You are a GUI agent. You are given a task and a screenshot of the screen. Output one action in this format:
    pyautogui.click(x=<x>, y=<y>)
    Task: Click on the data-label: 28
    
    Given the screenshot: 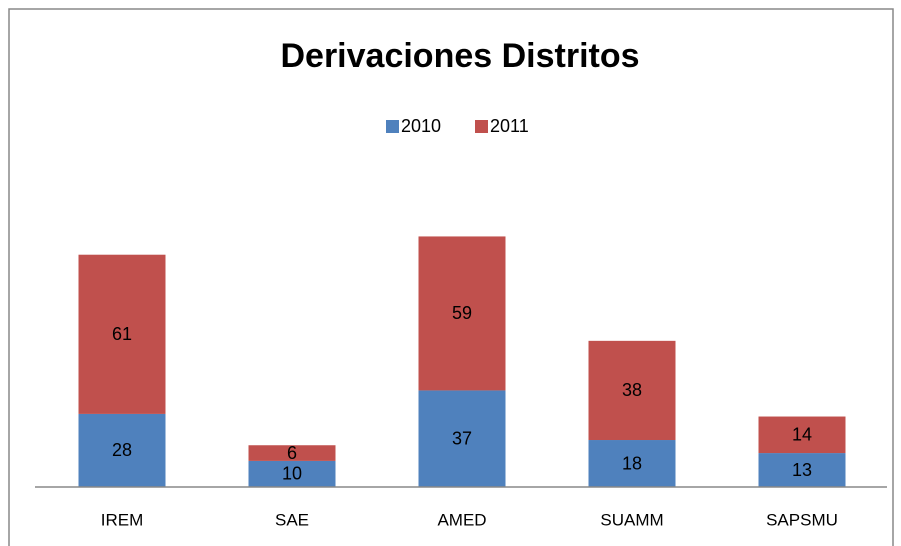 What is the action you would take?
    pyautogui.click(x=122, y=450)
    